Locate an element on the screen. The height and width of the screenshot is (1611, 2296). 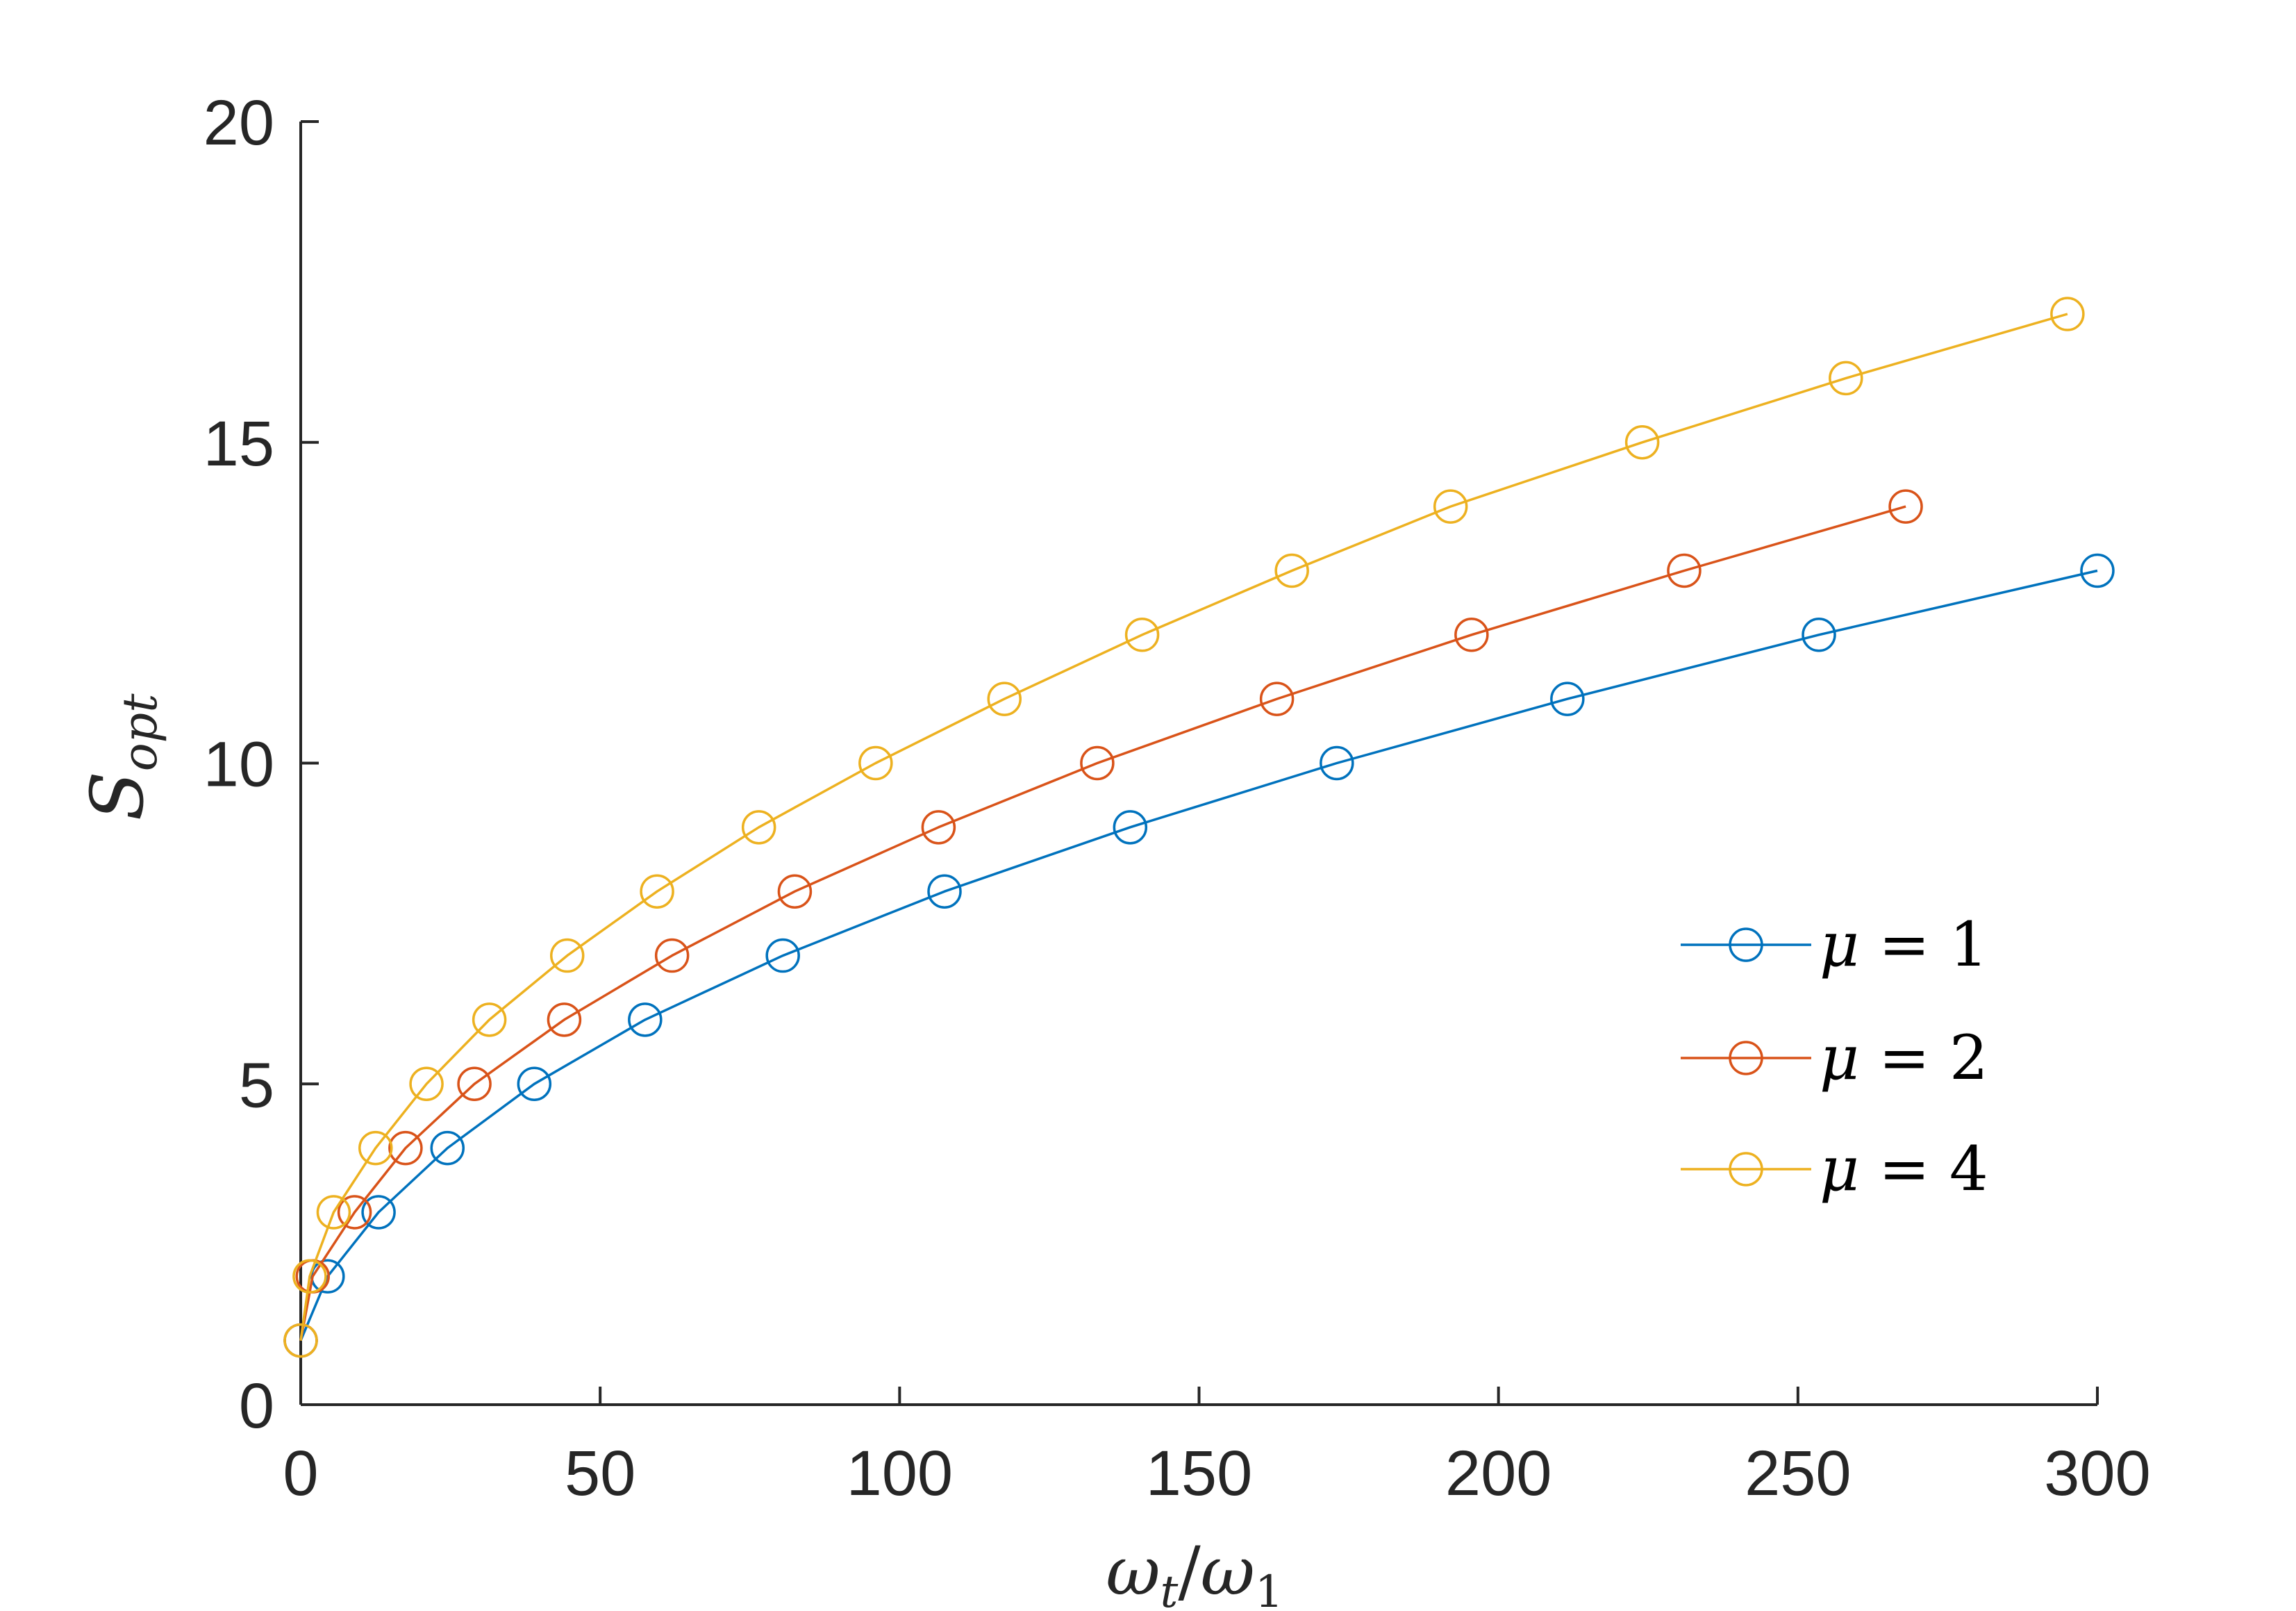
y-tick-label: 20 is located at coordinates (239, 123).